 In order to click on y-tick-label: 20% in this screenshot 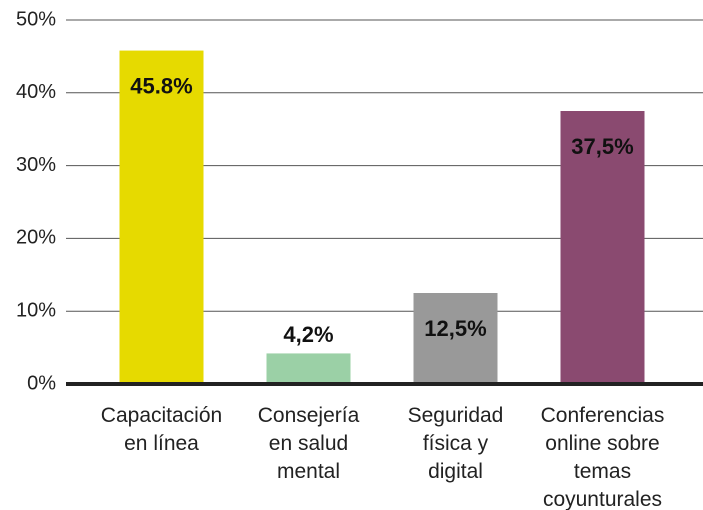, I will do `click(36, 238)`.